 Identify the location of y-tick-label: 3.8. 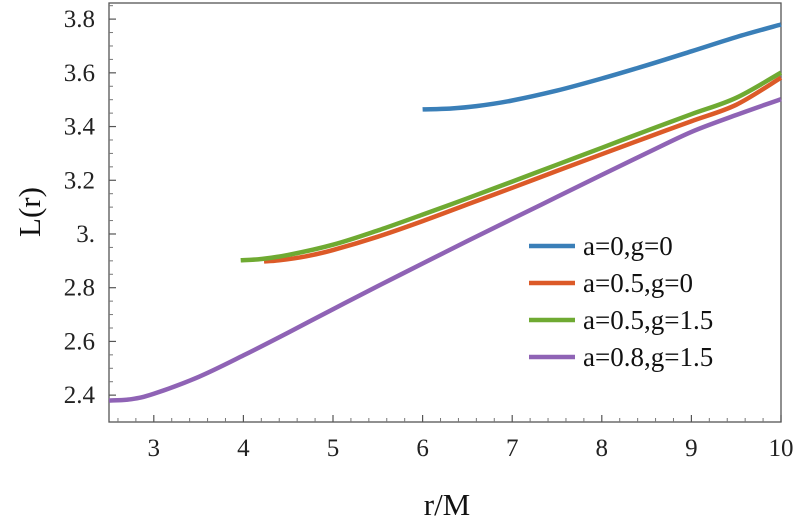
(79, 19).